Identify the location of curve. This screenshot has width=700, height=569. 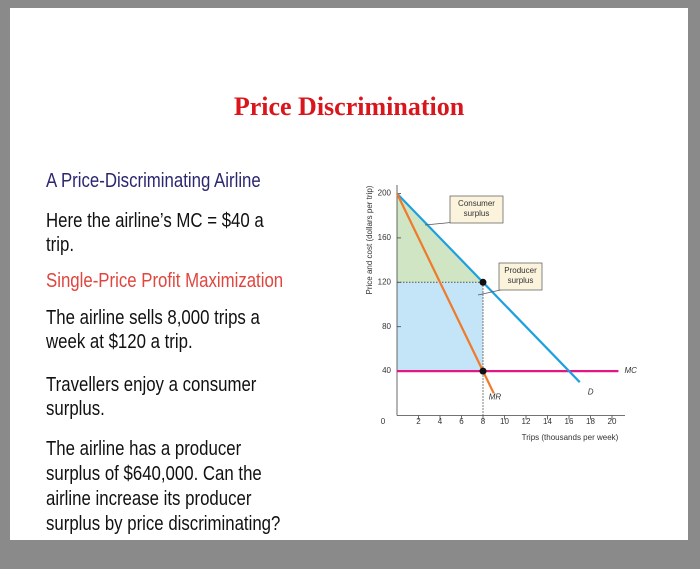
(445, 293).